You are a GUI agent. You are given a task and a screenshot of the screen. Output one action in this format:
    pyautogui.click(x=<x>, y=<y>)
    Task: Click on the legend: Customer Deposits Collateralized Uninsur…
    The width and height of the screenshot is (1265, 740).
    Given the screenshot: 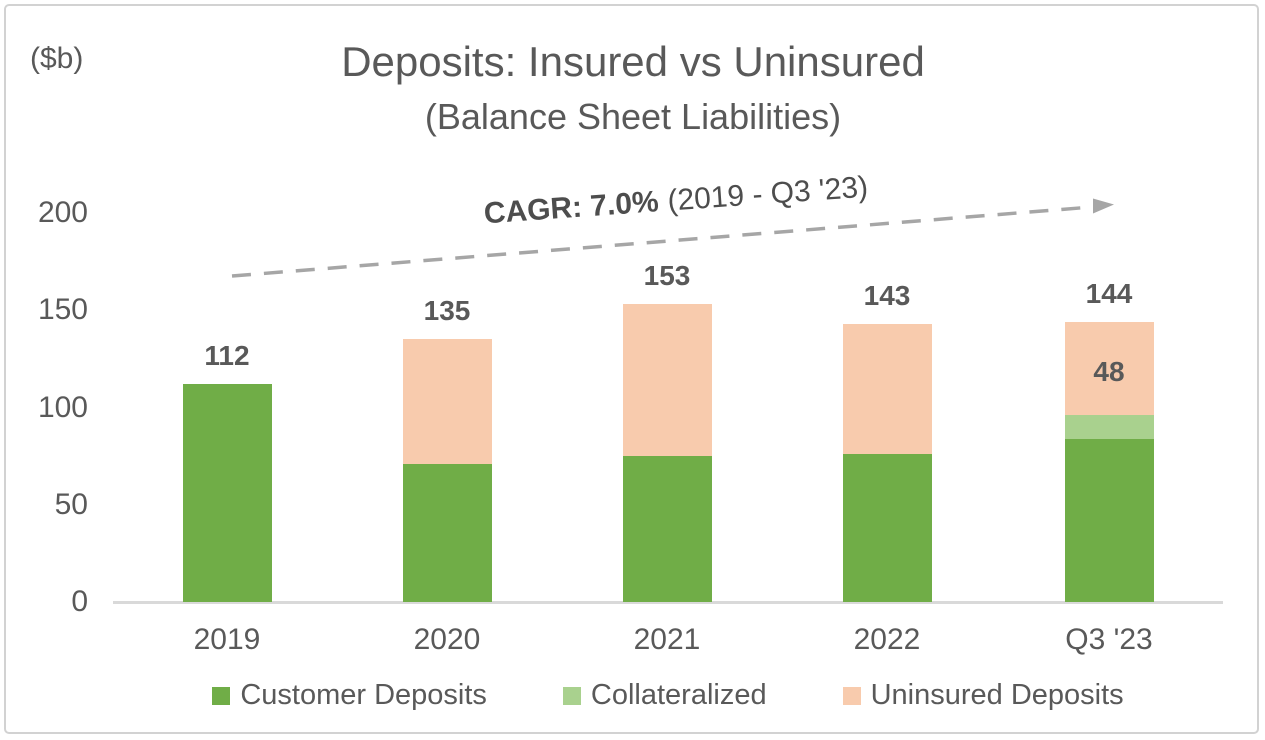 What is the action you would take?
    pyautogui.click(x=668, y=695)
    